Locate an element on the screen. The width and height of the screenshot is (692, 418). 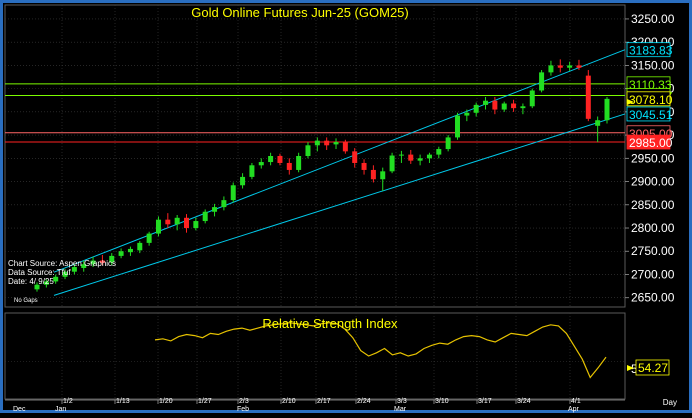
date-tick-label: 4/1 is located at coordinates (576, 401).